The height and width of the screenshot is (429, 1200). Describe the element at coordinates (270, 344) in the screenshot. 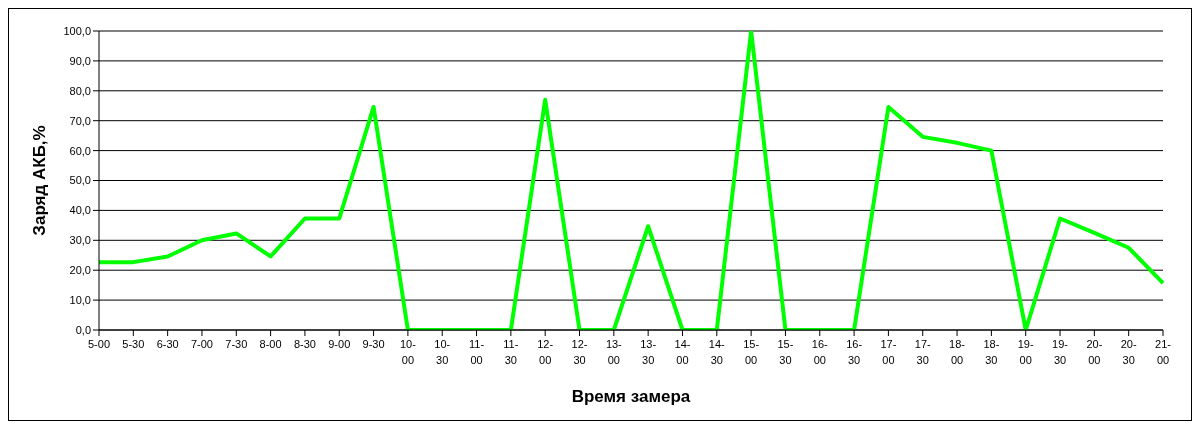

I see `x-tick-label: 8-00` at that location.